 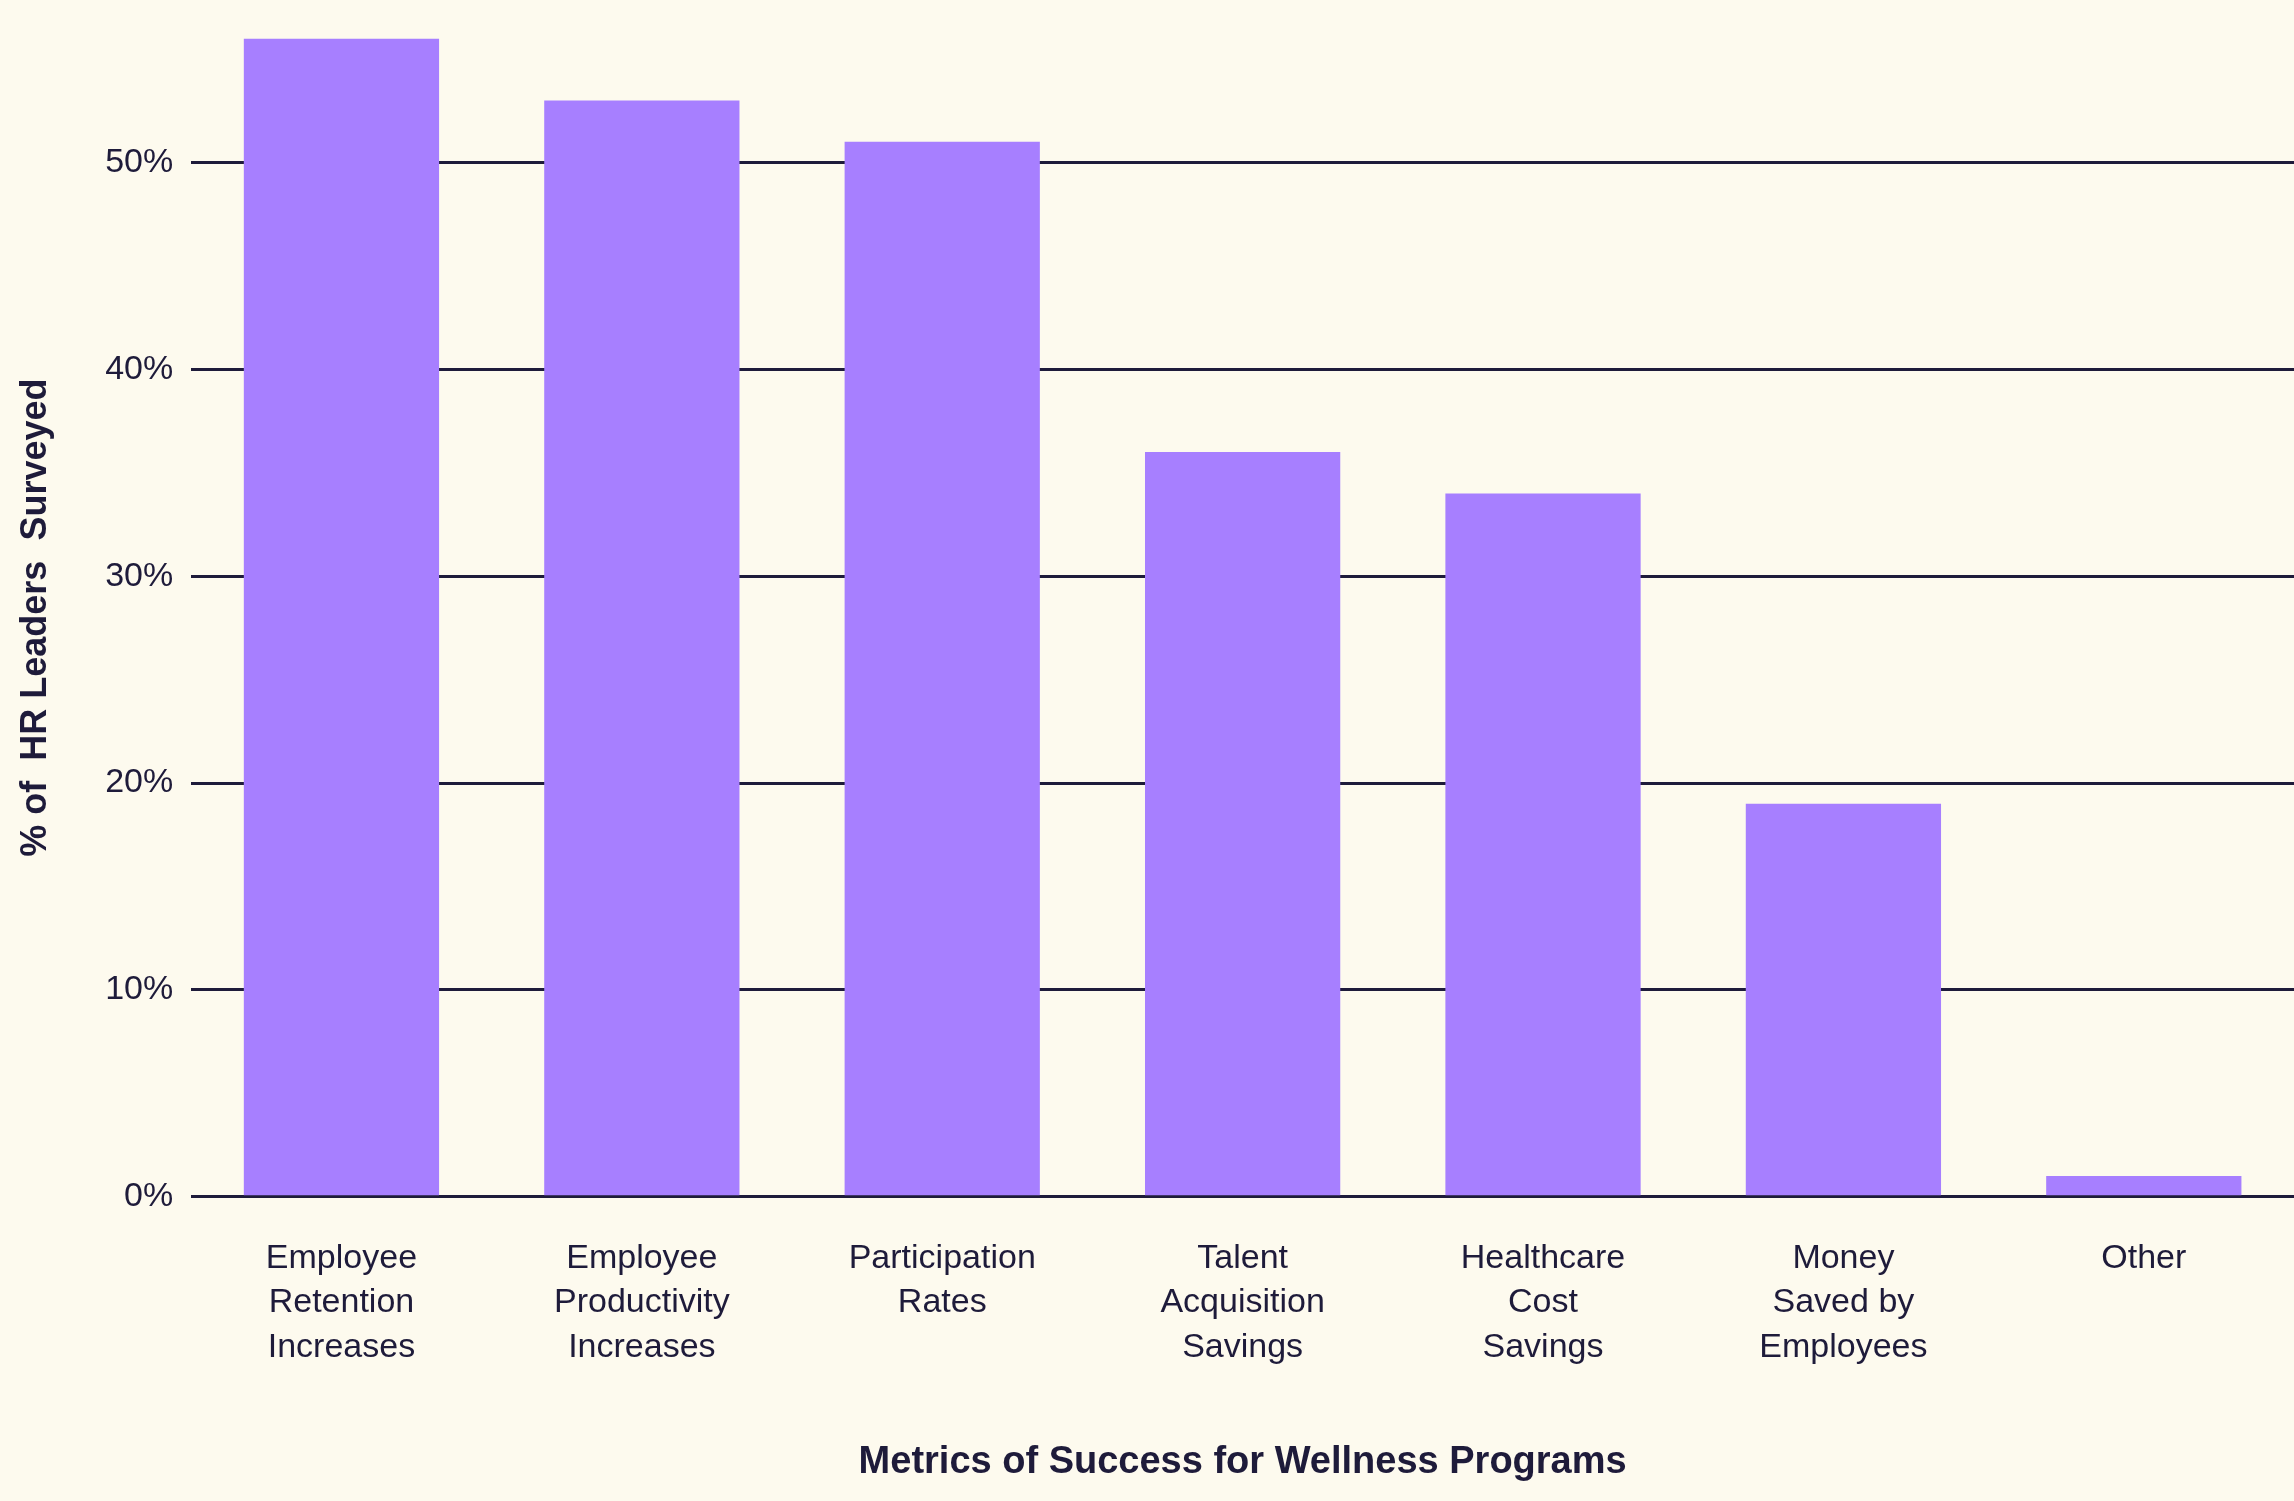 What do you see at coordinates (149, 1194) in the screenshot?
I see `y-tick-label: 0%` at bounding box center [149, 1194].